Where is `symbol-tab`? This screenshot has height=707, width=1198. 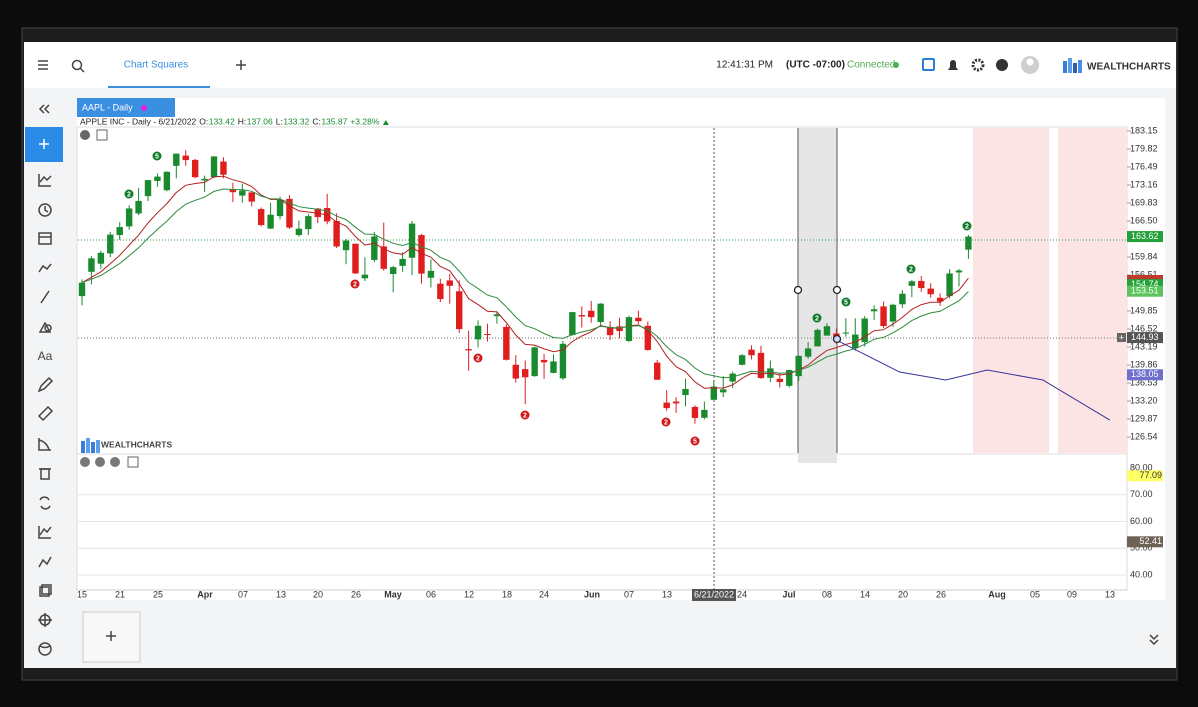
symbol-tab is located at coordinates (126, 107).